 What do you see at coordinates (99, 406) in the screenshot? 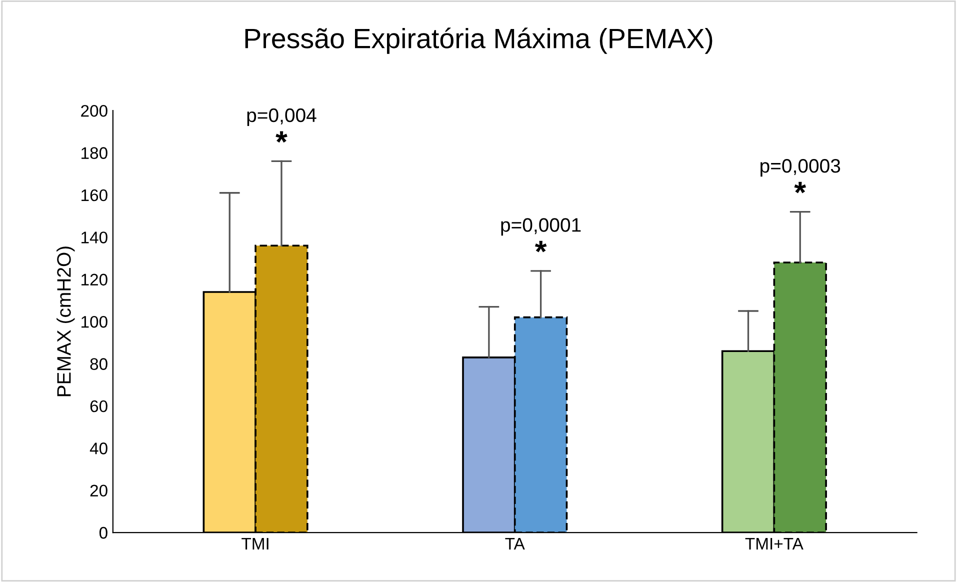
I see `y-tick-label: 60` at bounding box center [99, 406].